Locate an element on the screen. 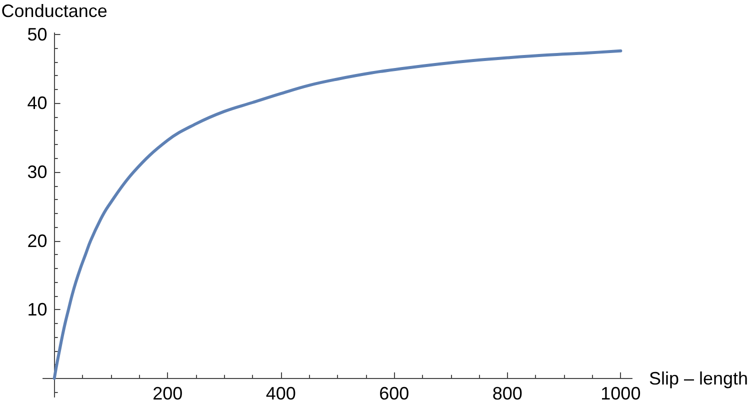 The width and height of the screenshot is (750, 407). y-tick-label: 10 is located at coordinates (37, 310).